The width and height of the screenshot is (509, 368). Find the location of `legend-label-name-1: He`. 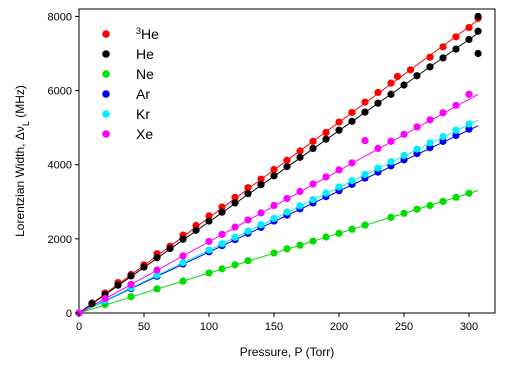

legend-label-name-1: He is located at coordinates (145, 54).